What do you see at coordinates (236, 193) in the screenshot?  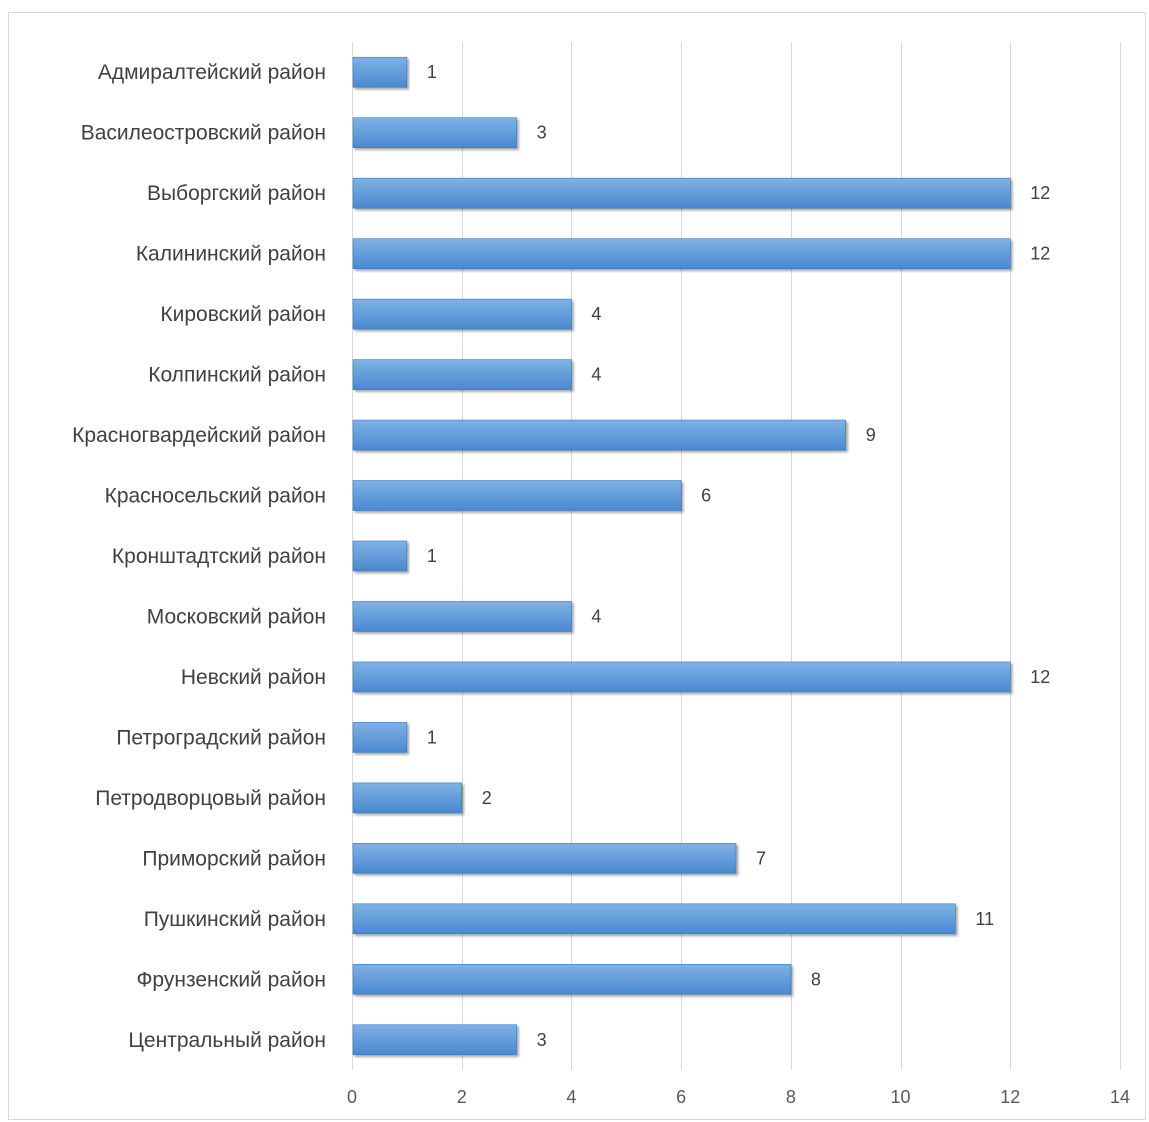 I see `category-label: Выборгский район` at bounding box center [236, 193].